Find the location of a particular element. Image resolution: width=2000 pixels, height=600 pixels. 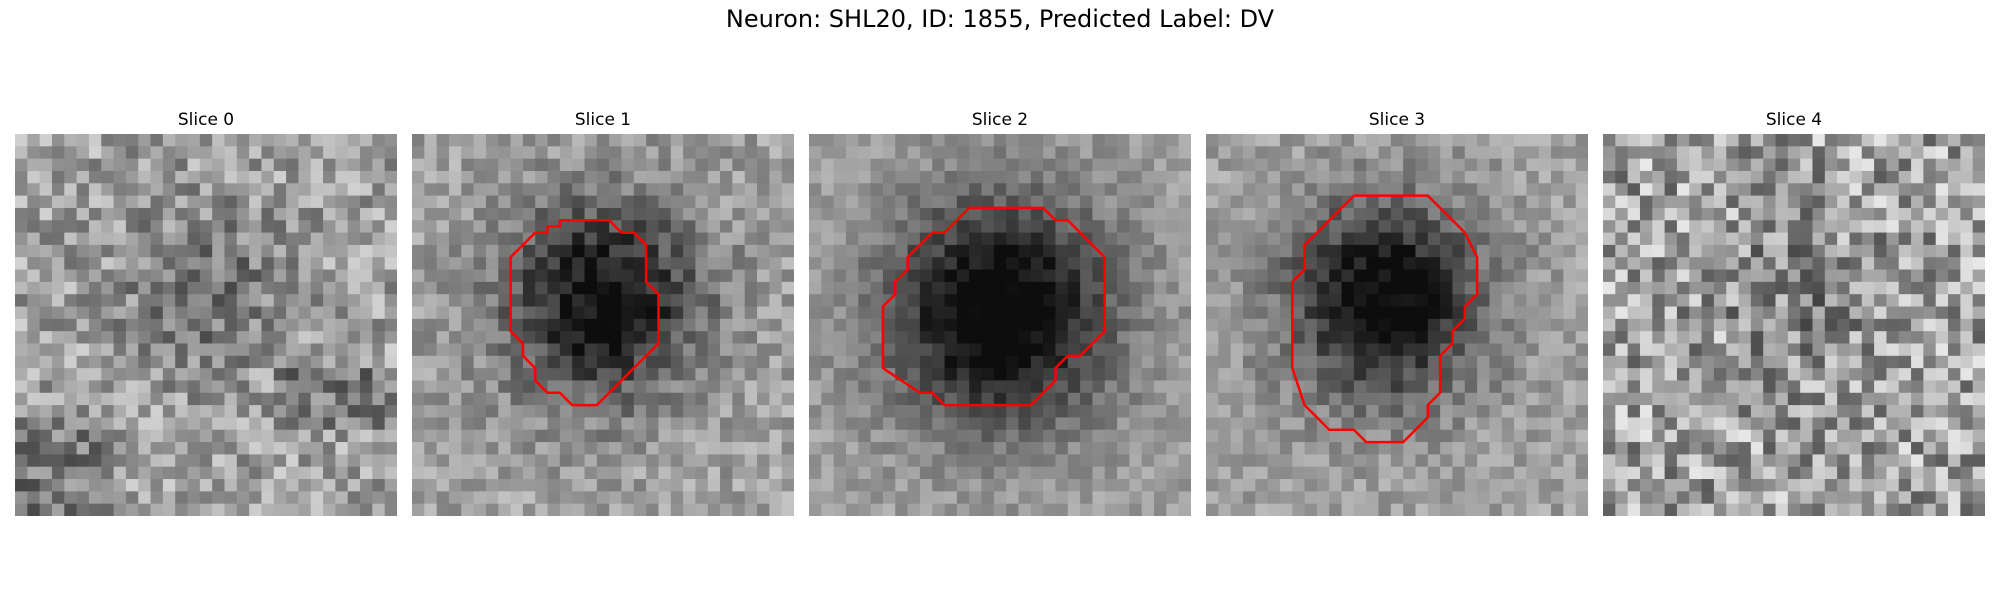

slice-title: Slice 4 is located at coordinates (1794, 120).